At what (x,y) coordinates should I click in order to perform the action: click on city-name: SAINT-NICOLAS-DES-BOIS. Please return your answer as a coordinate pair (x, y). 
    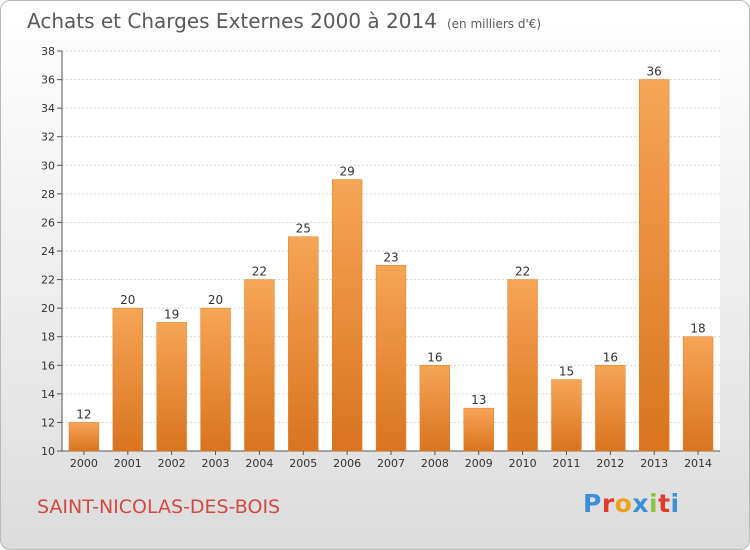
    Looking at the image, I should click on (159, 507).